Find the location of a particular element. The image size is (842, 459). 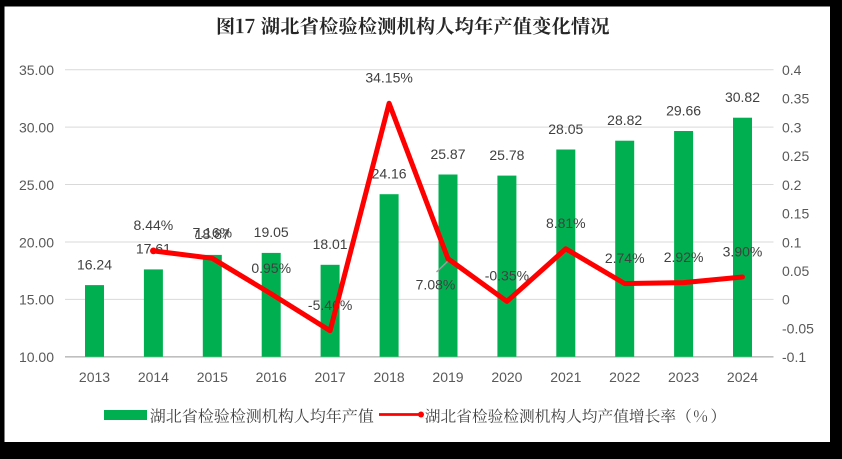

svg-text: 35.00 is located at coordinates (36, 70).